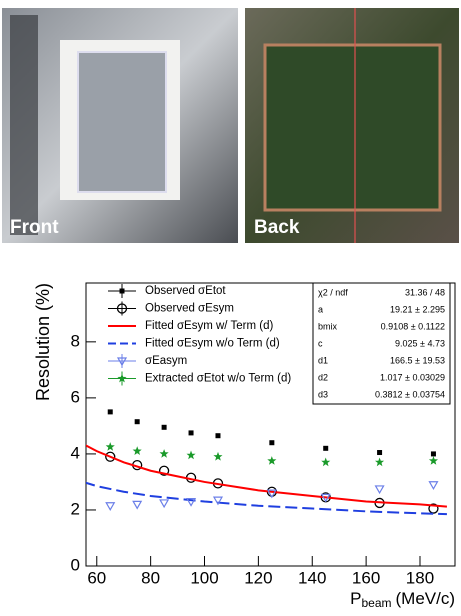  What do you see at coordinates (417, 360) in the screenshot?
I see `stats-value: 166.5 ± 19.53` at bounding box center [417, 360].